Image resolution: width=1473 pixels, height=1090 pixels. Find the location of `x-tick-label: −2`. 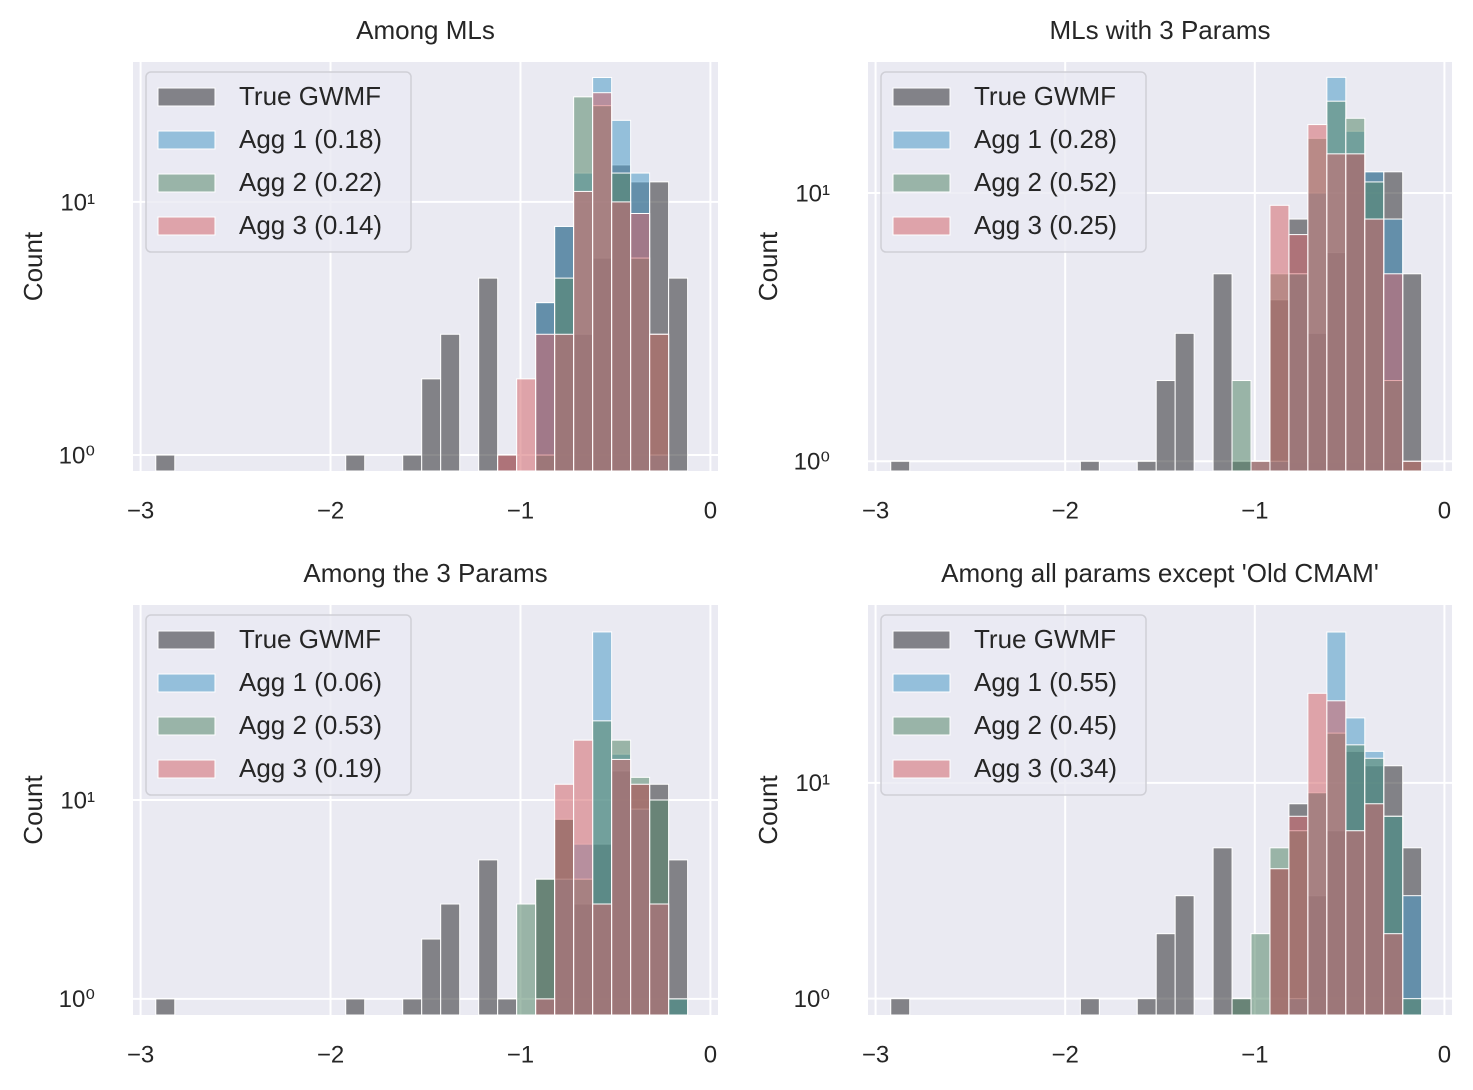

x-tick-label: −2 is located at coordinates (330, 1054).